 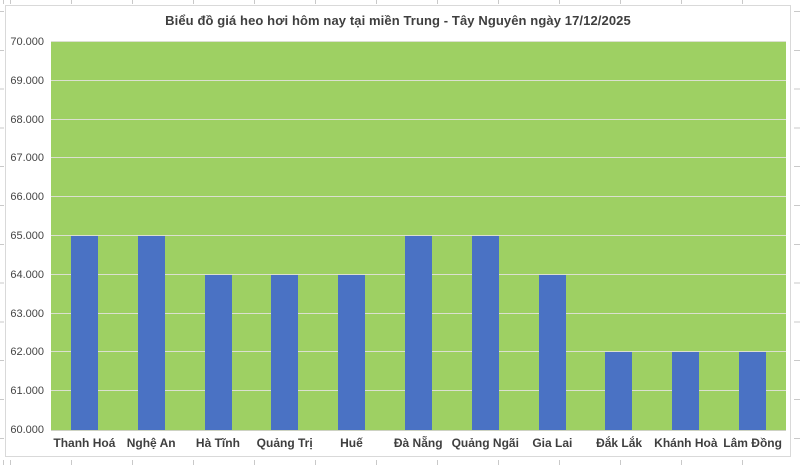 I want to click on y-axis-label: 62.000, so click(x=27, y=352).